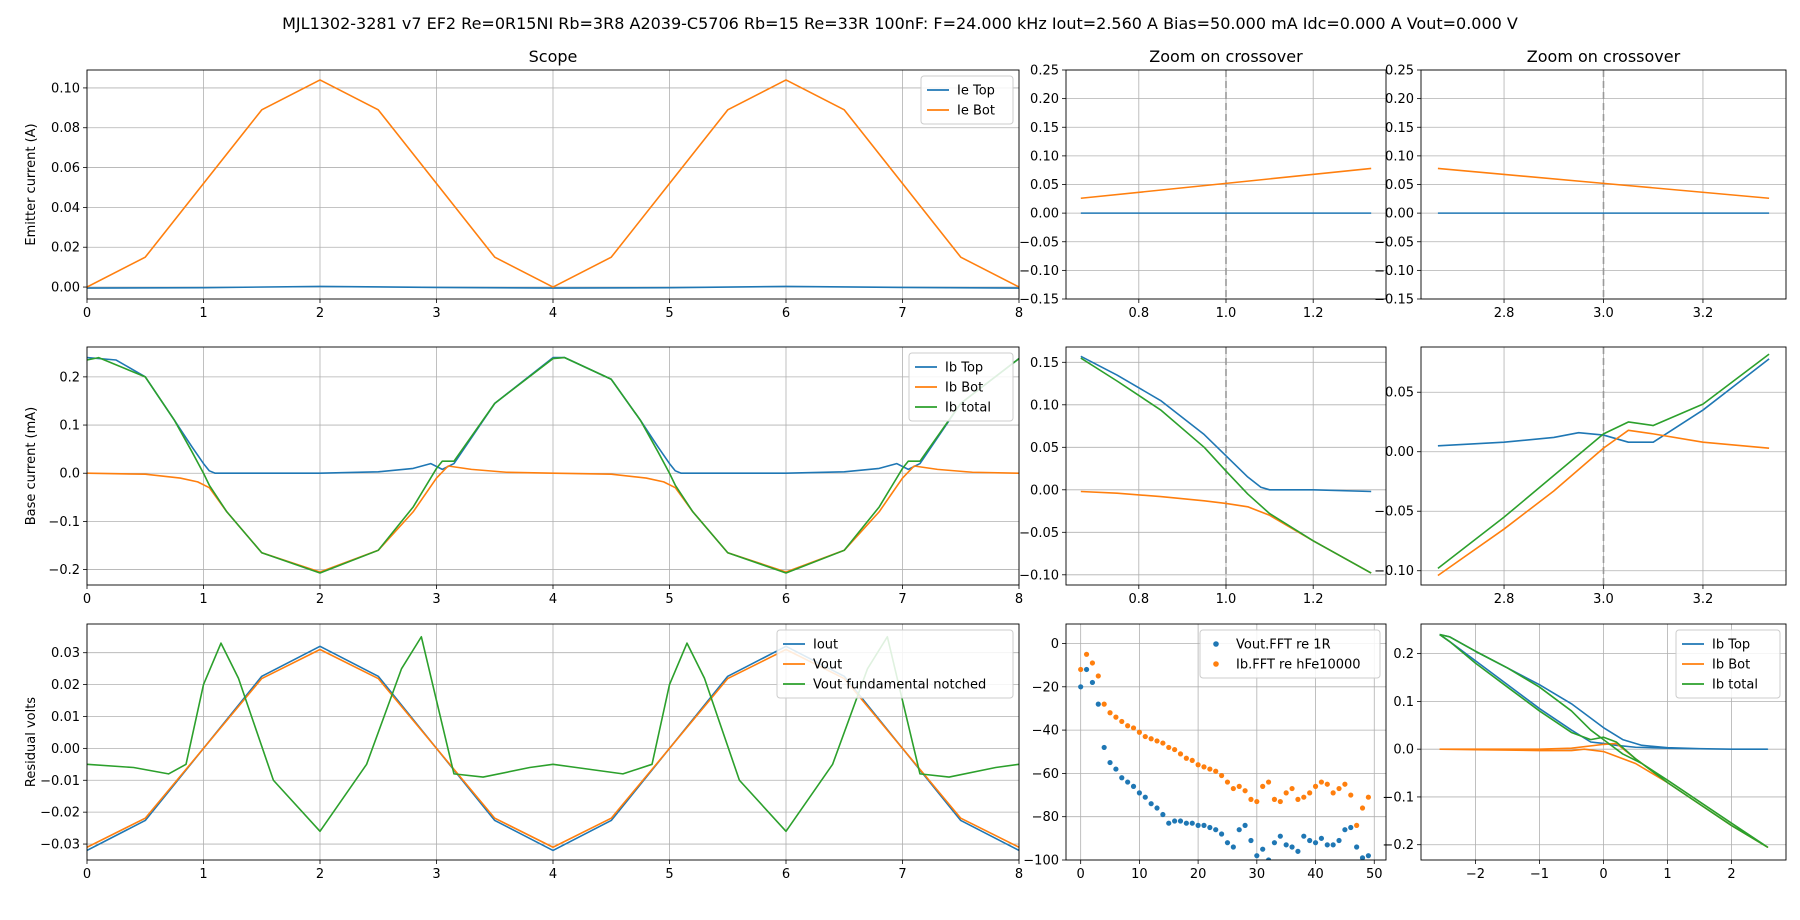 Image resolution: width=1800 pixels, height=920 pixels. Describe the element at coordinates (64, 570) in the screenshot. I see `y-tick-label: −0.2` at that location.